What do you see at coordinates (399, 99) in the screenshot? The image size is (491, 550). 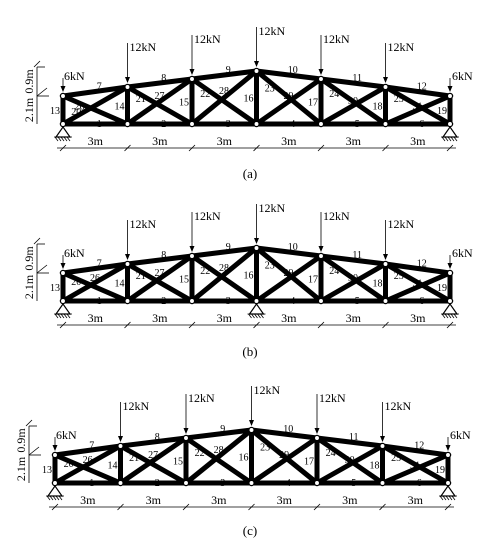 I see `member-number: 25` at bounding box center [399, 99].